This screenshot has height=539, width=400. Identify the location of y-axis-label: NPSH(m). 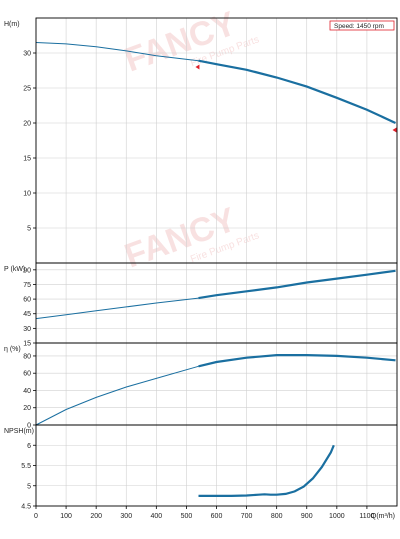
(19, 431).